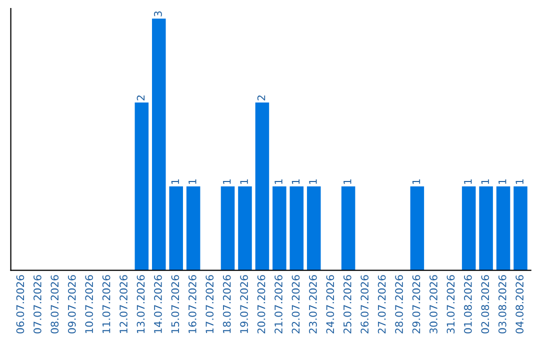 The width and height of the screenshot is (540, 340). What do you see at coordinates (158, 304) in the screenshot?
I see `x-tick-label: 14.07.2026` at bounding box center [158, 304].